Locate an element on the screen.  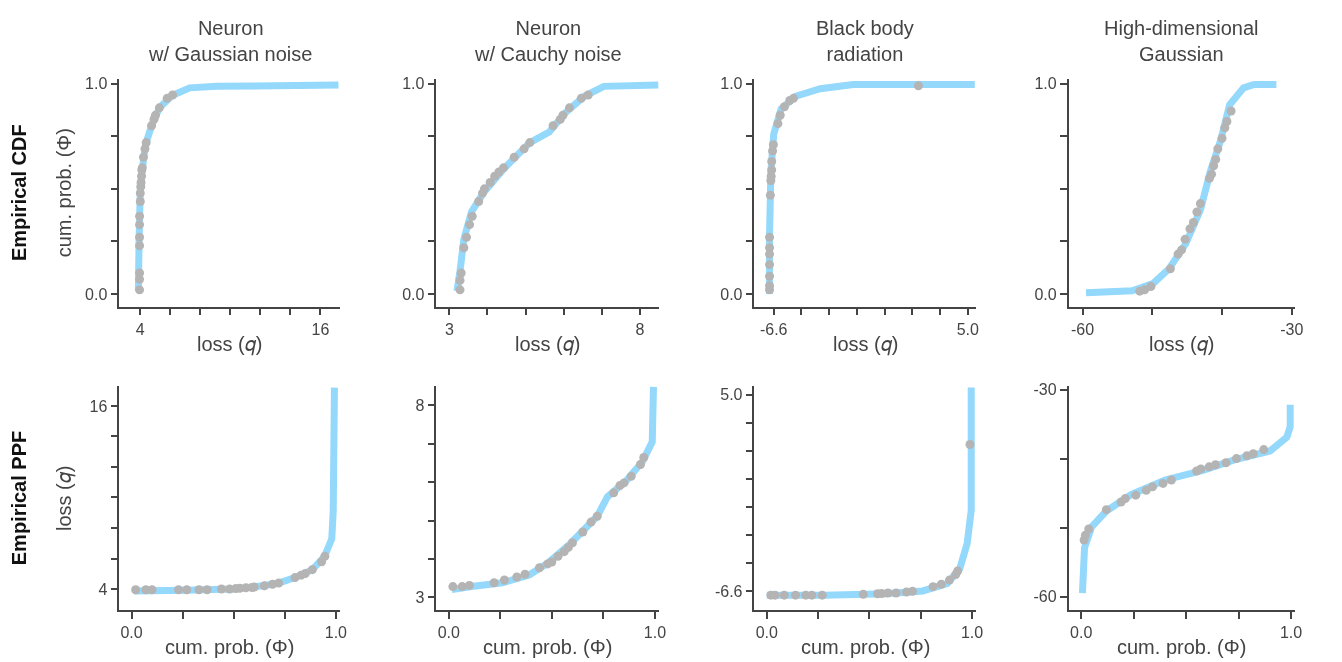
y-tick-label: 5.0 is located at coordinates (731, 395).